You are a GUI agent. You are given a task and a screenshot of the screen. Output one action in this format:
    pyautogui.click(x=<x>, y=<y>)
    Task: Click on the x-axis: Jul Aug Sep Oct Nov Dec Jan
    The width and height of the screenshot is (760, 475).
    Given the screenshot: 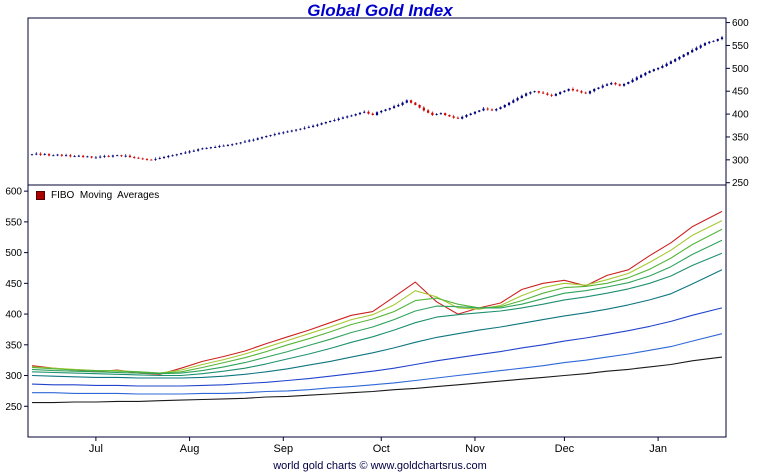 What is the action you would take?
    pyautogui.click(x=378, y=446)
    